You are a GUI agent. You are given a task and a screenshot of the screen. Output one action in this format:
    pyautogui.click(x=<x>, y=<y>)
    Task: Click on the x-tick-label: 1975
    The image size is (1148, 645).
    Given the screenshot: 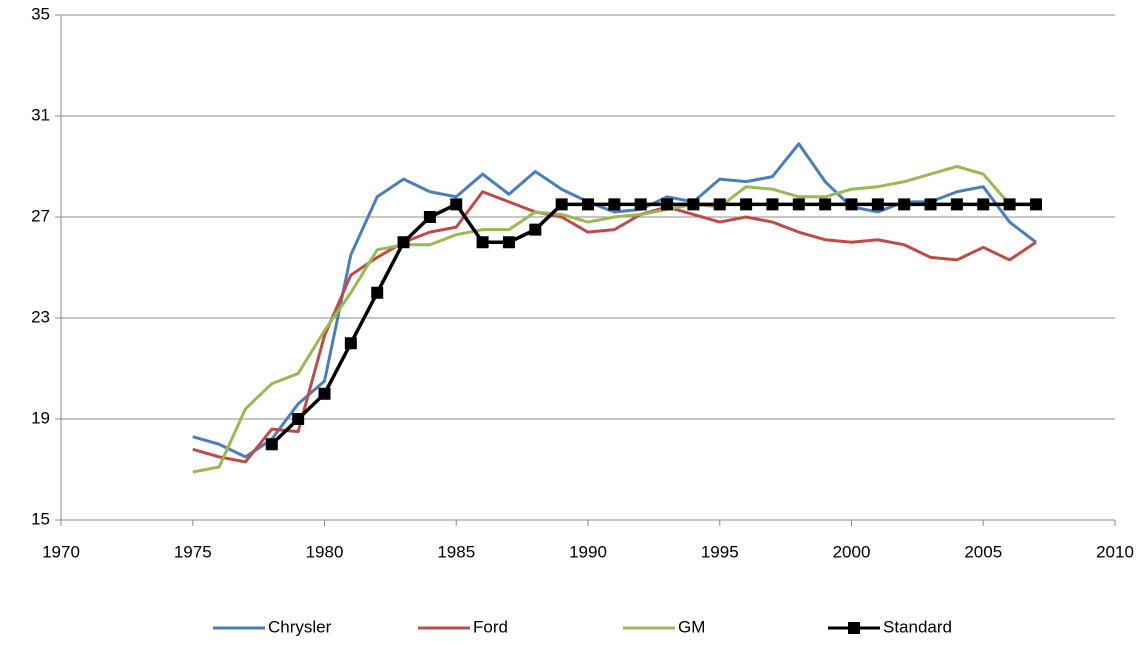 What is the action you would take?
    pyautogui.click(x=193, y=551)
    